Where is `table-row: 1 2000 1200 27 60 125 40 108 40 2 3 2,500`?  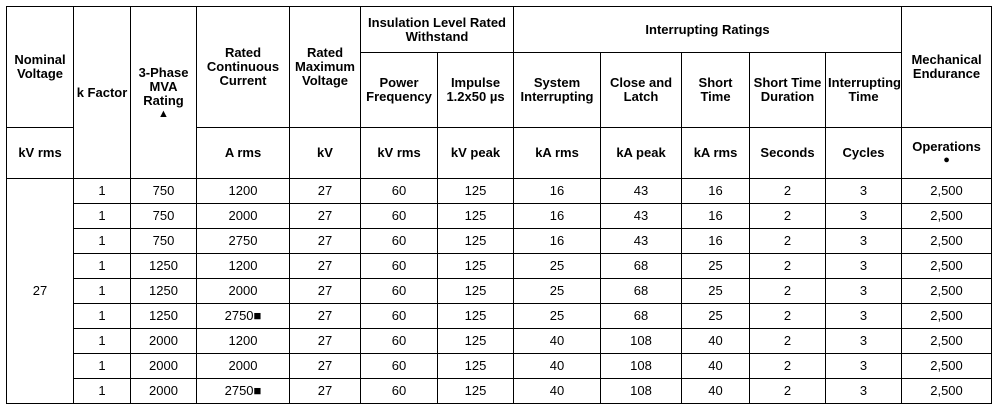 table-row: 1 2000 1200 27 60 125 40 108 40 2 3 2,500 is located at coordinates (500, 341).